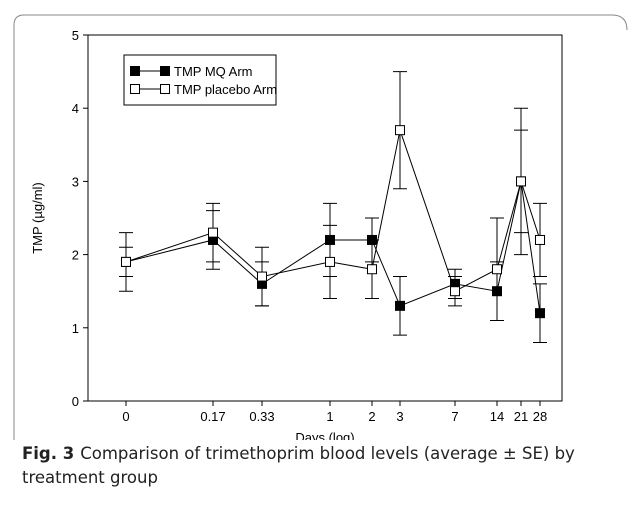  What do you see at coordinates (225, 89) in the screenshot?
I see `legend-label: TMP placebo Arm` at bounding box center [225, 89].